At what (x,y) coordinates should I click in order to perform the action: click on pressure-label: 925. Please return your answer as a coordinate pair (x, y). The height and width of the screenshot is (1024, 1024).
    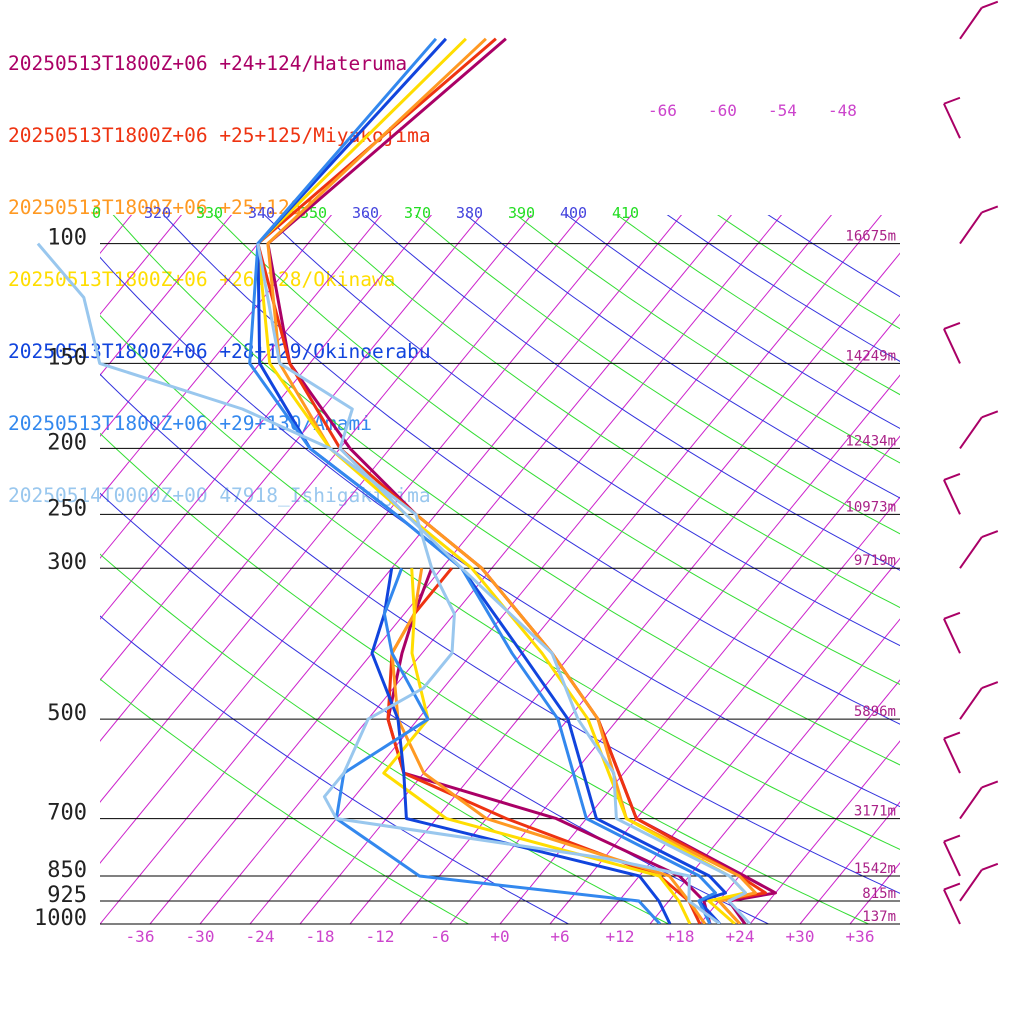
    Looking at the image, I should click on (67, 895).